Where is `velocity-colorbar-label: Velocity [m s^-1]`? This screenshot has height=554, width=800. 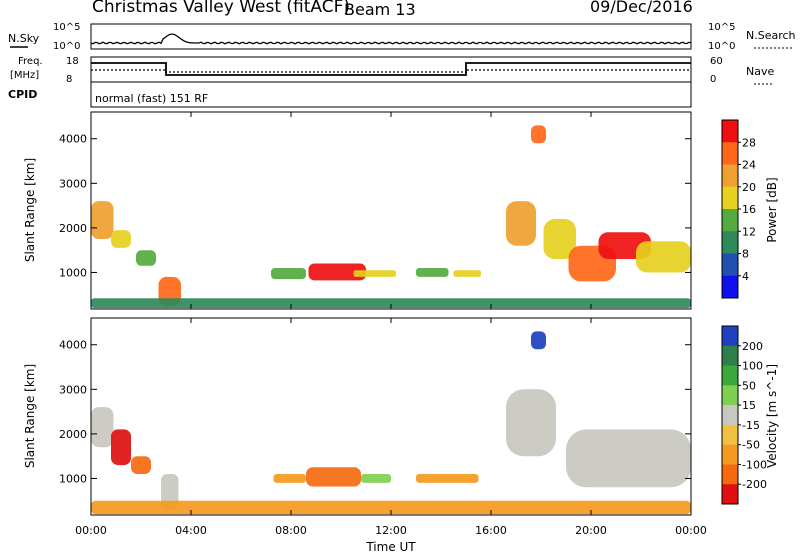
velocity-colorbar-label: Velocity [m s^-1] is located at coordinates (772, 416).